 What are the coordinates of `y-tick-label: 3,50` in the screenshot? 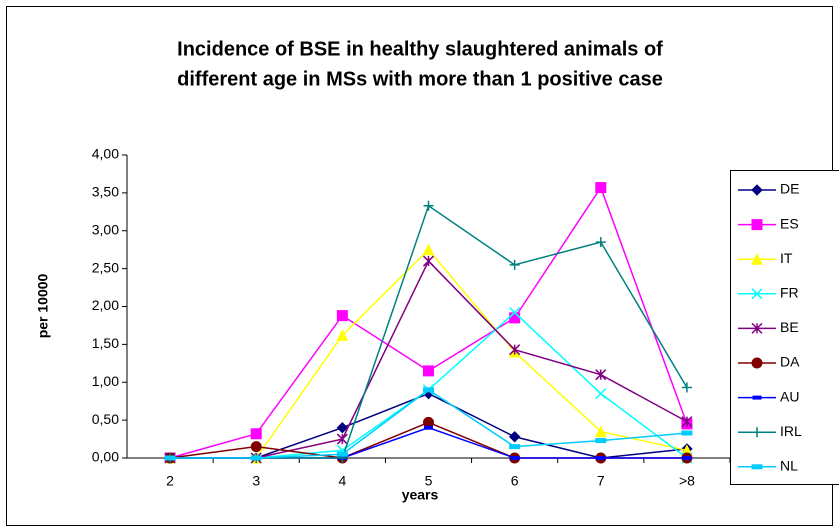 It's located at (105, 192).